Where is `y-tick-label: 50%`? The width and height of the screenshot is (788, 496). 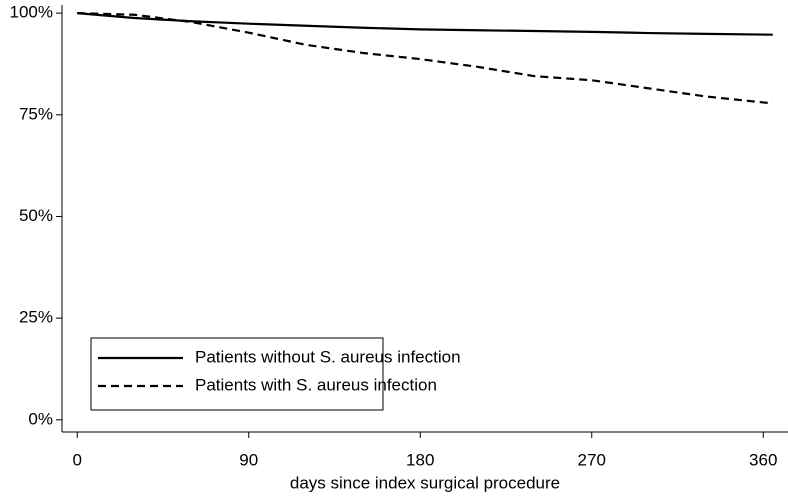
y-tick-label: 50% is located at coordinates (36, 215).